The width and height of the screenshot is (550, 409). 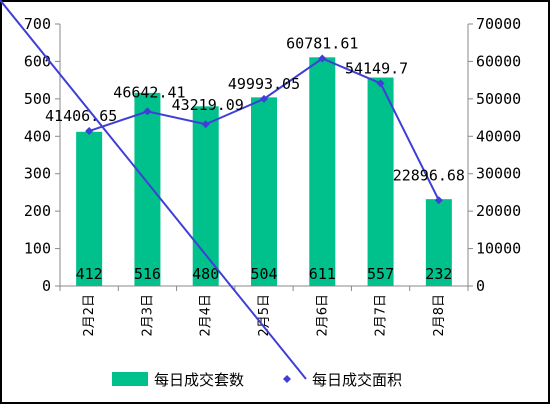 What do you see at coordinates (264, 84) in the screenshot?
I see `line-value-label: 49993.05` at bounding box center [264, 84].